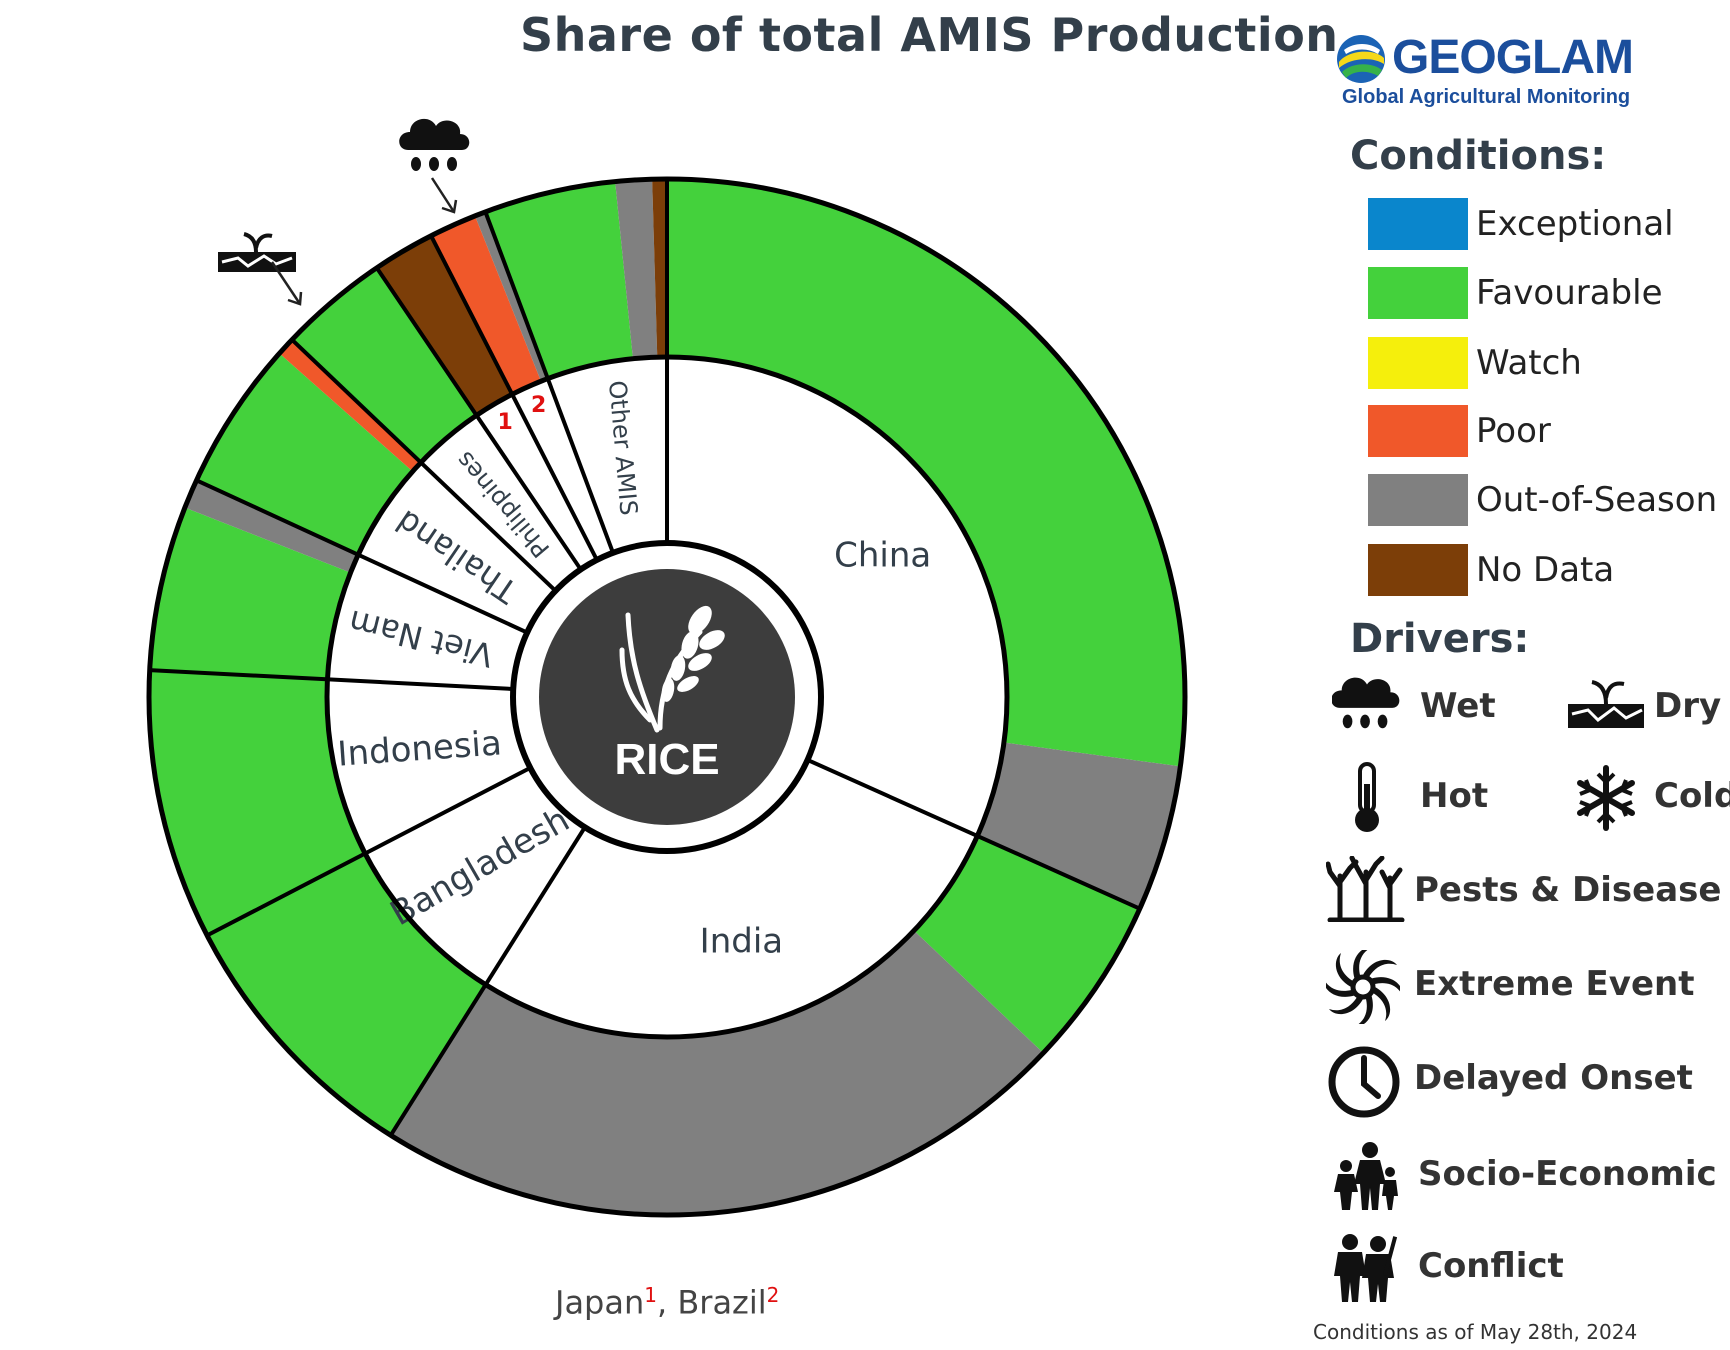 The height and width of the screenshot is (1350, 1730). I want to click on swatch-exceptional, so click(1418, 224).